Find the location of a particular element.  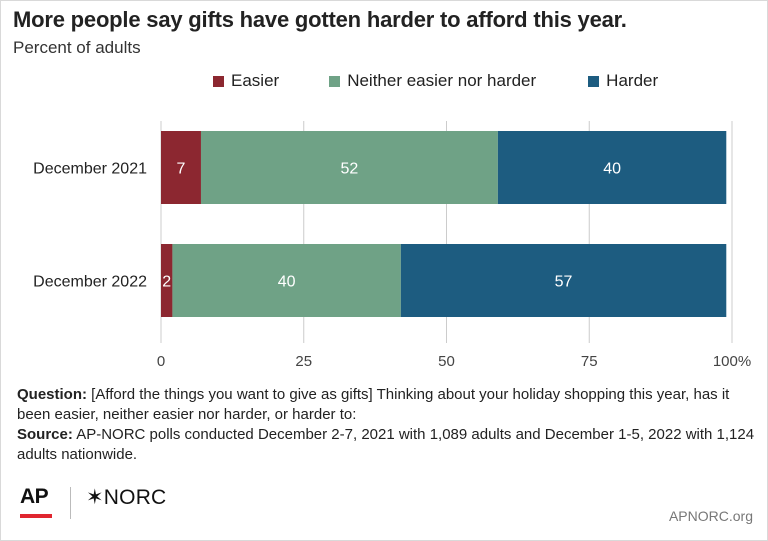

x-tick-label: 75 is located at coordinates (589, 361).